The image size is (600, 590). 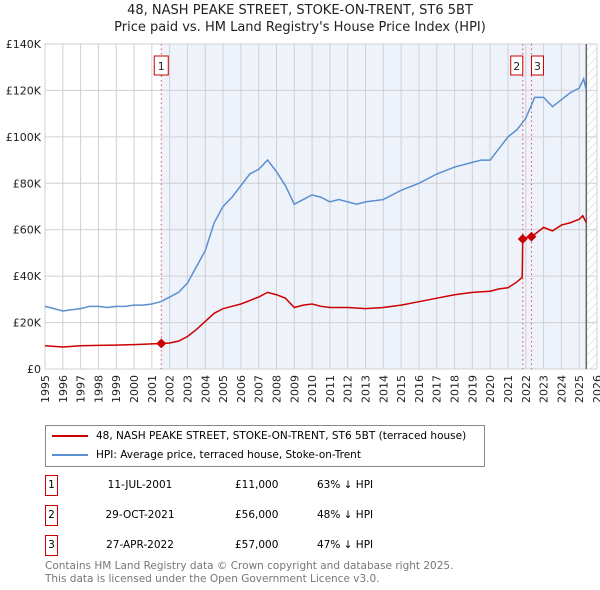 What do you see at coordinates (51, 515) in the screenshot?
I see `marker-badge: 2` at bounding box center [51, 515].